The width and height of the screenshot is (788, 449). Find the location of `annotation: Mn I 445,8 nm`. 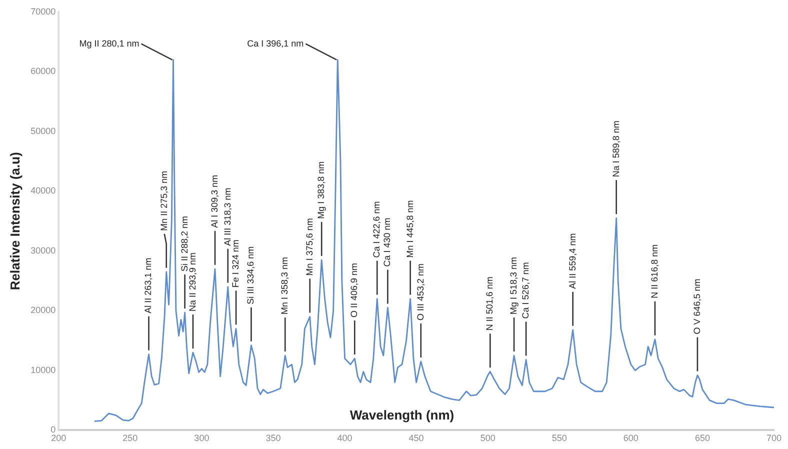

annotation: Mn I 445,8 nm is located at coordinates (409, 229).